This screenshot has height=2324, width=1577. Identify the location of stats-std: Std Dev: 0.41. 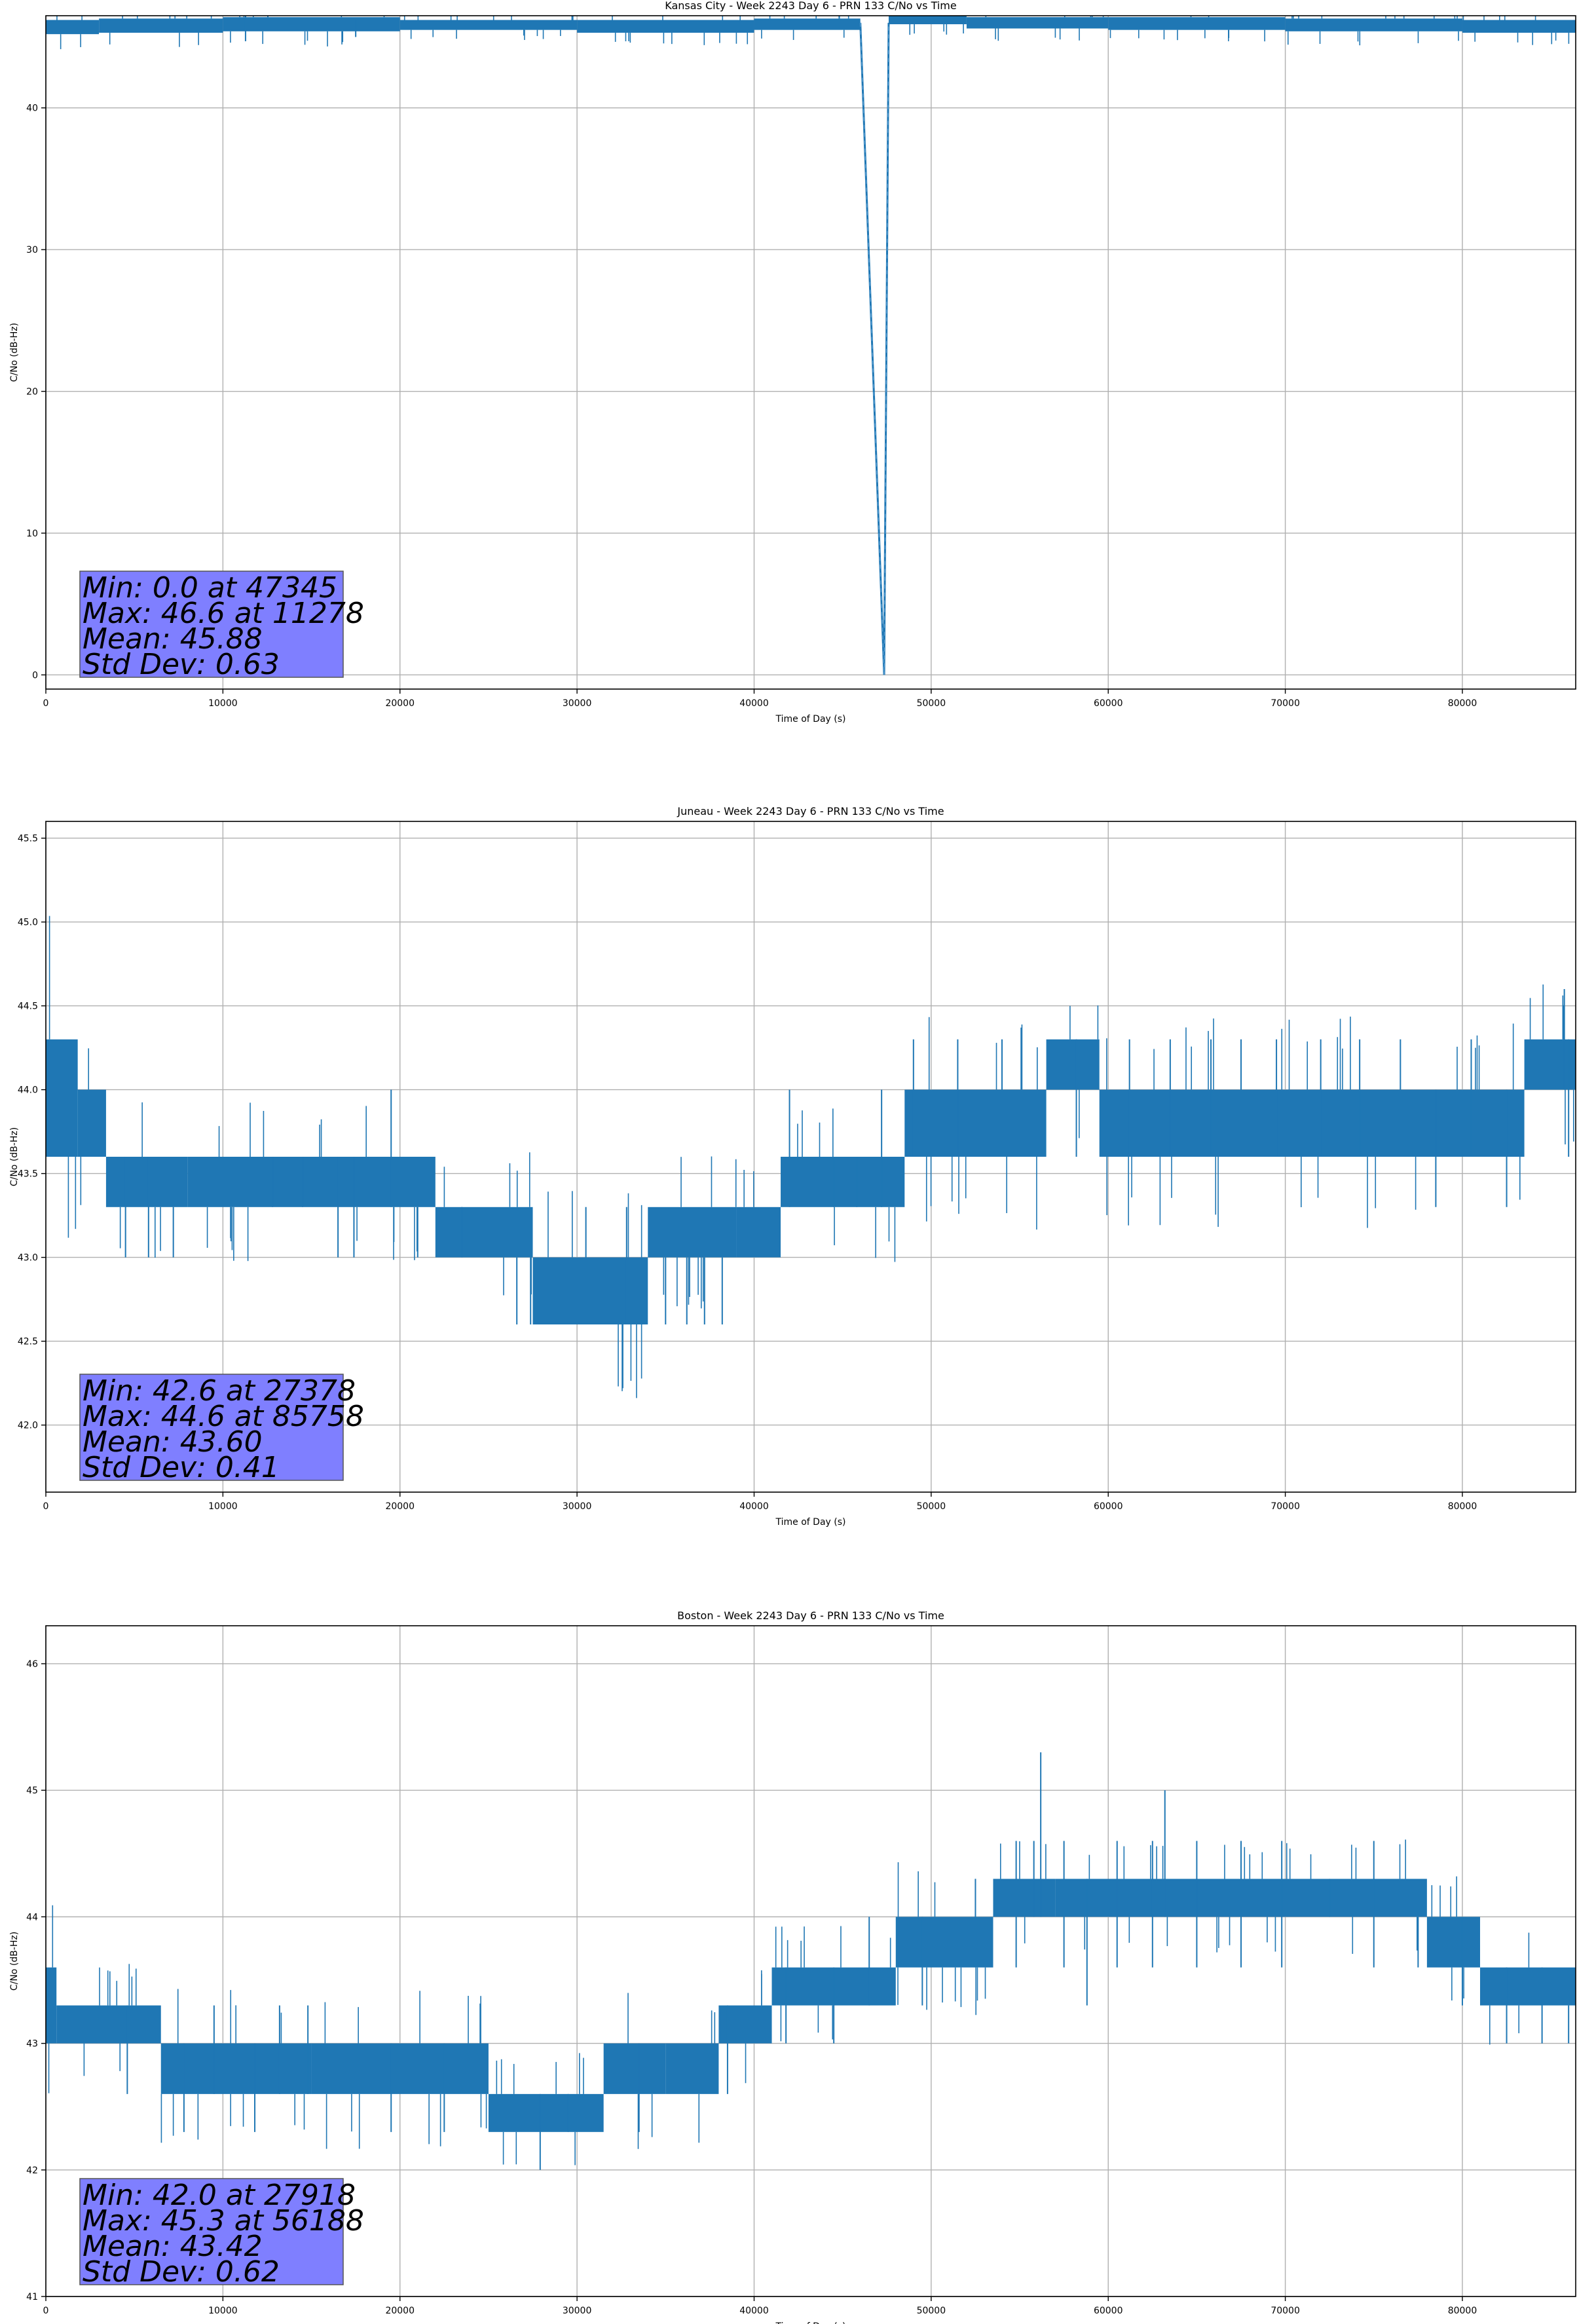
(181, 1467).